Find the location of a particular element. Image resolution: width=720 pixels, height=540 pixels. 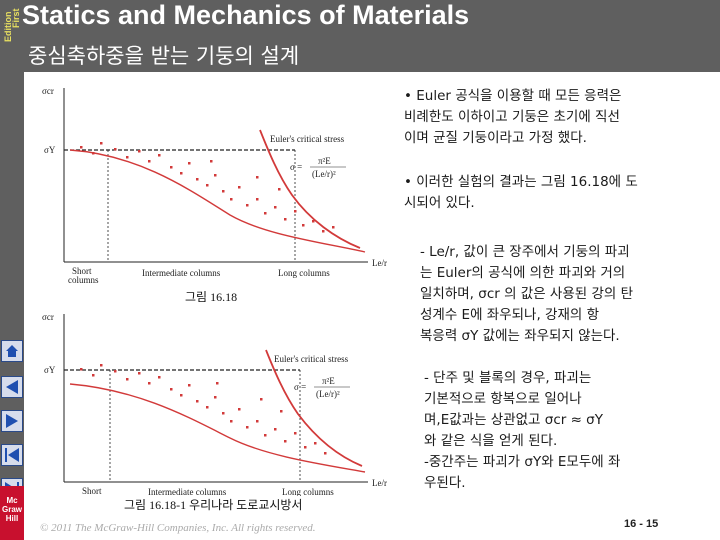

previous-slide-button is located at coordinates (12, 387).